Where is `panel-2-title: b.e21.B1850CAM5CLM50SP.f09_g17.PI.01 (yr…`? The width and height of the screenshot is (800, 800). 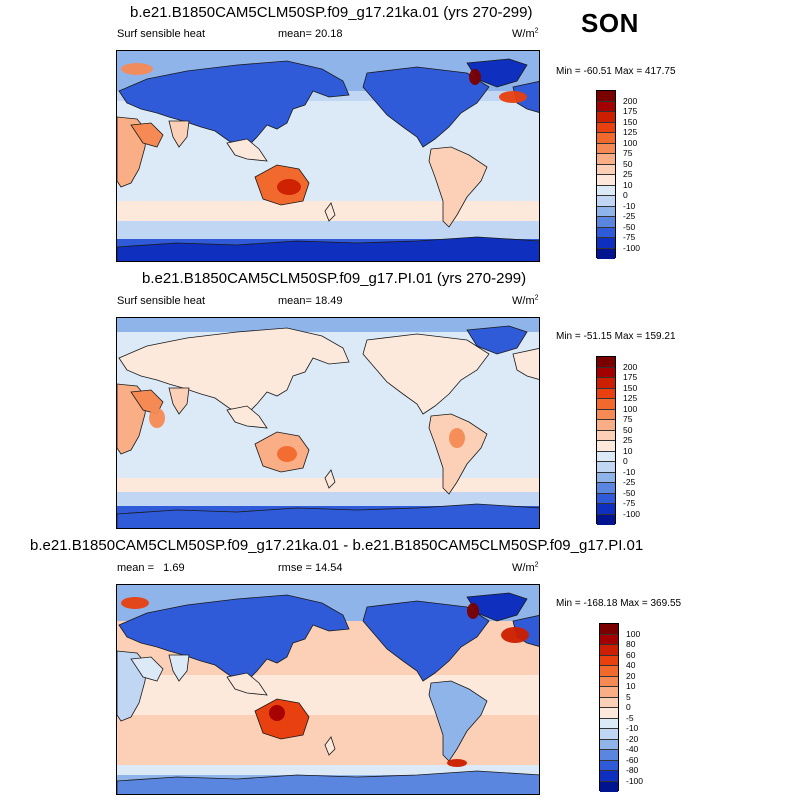
panel-2-title: b.e21.B1850CAM5CLM50SP.f09_g17.PI.01 (yr… is located at coordinates (334, 278).